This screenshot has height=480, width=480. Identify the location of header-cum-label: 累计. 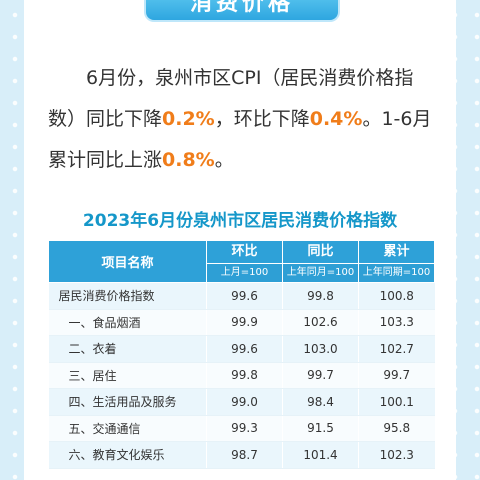
(396, 251).